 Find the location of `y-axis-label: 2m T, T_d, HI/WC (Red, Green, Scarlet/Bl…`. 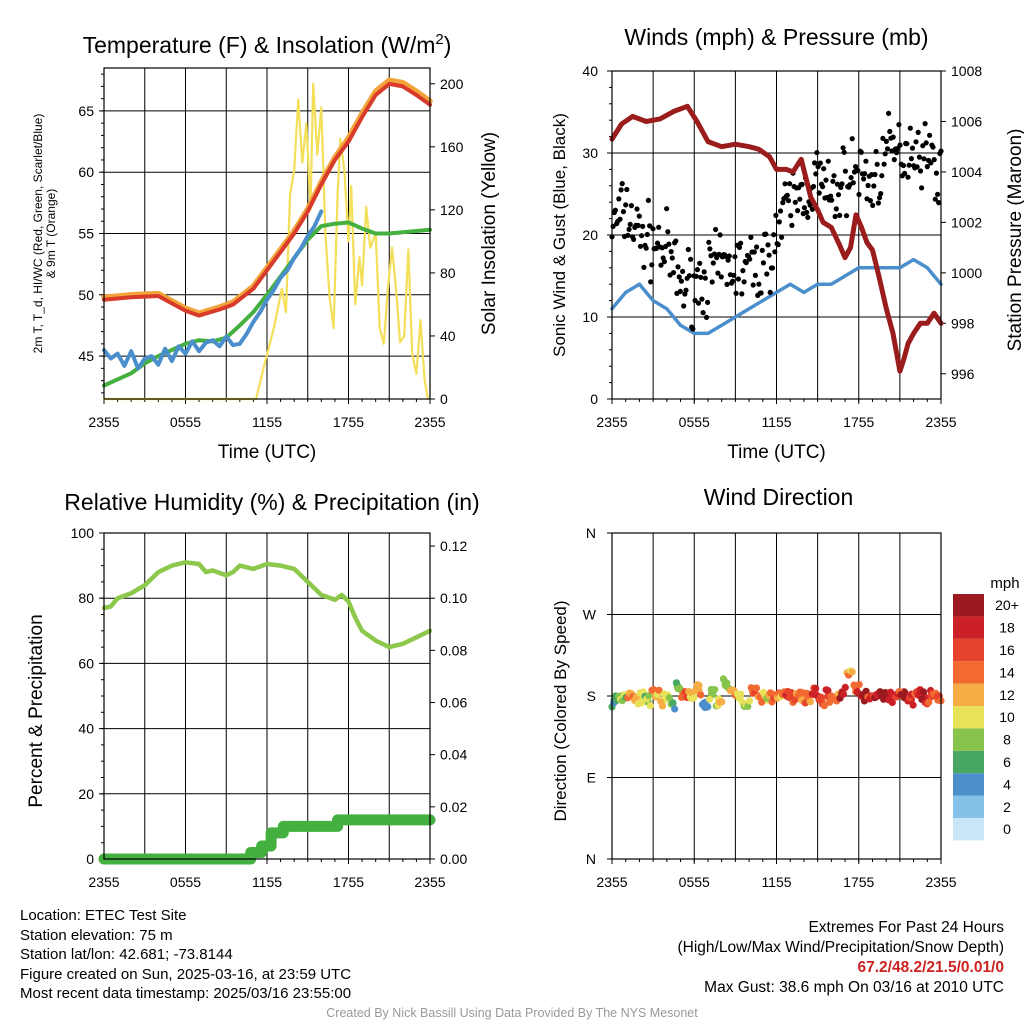

y-axis-label: 2m T, T_d, HI/WC (Red, Green, Scarlet/Bl… is located at coordinates (44, 234).